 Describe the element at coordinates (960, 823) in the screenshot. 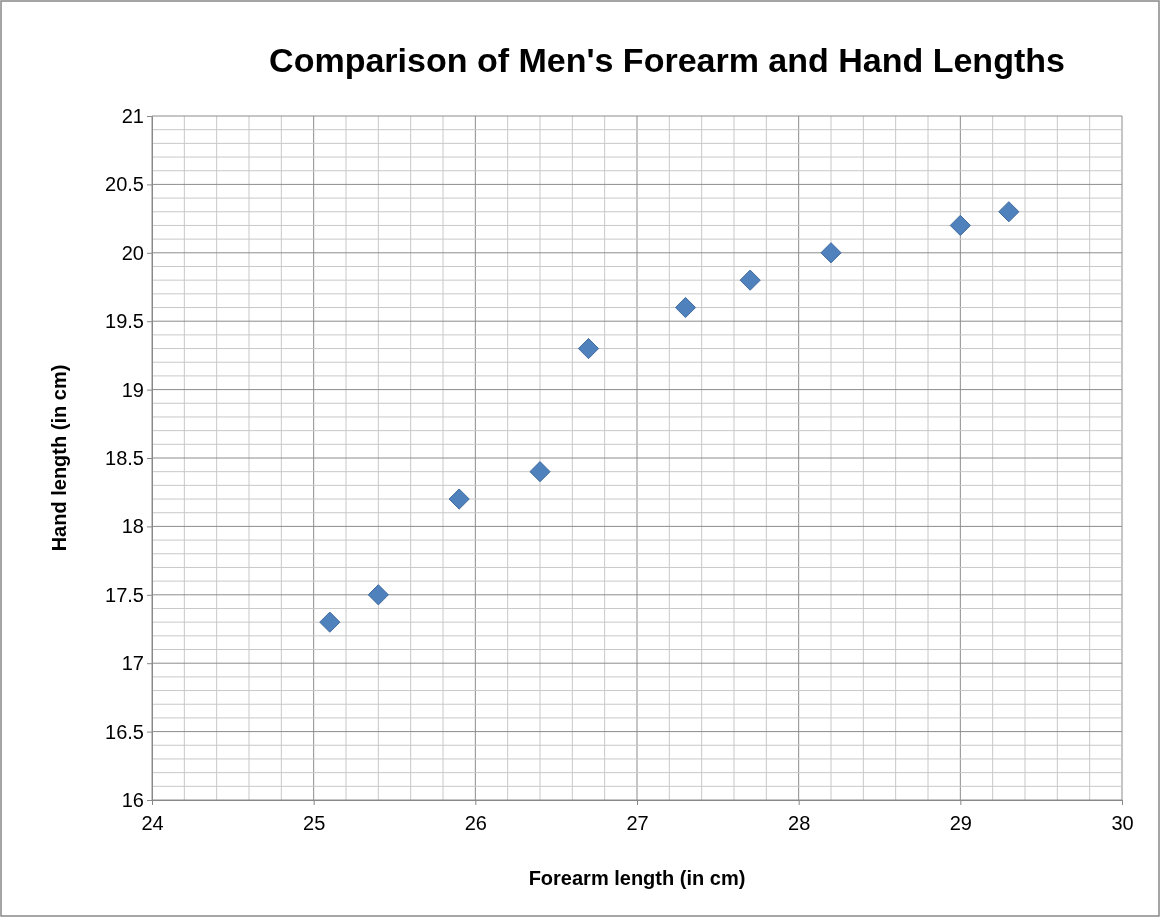

I see `x-tick-label: 29` at that location.